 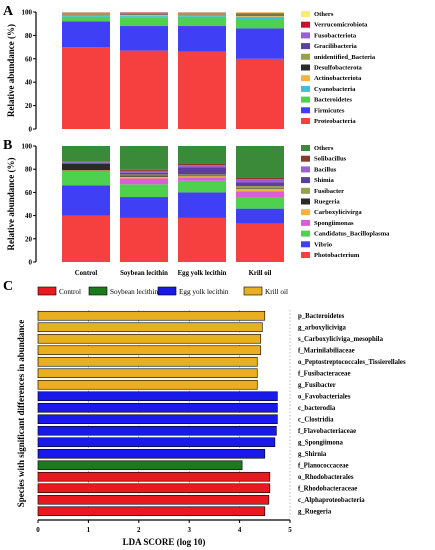 I want to click on group-legend-label-control: Control, so click(x=70, y=292).